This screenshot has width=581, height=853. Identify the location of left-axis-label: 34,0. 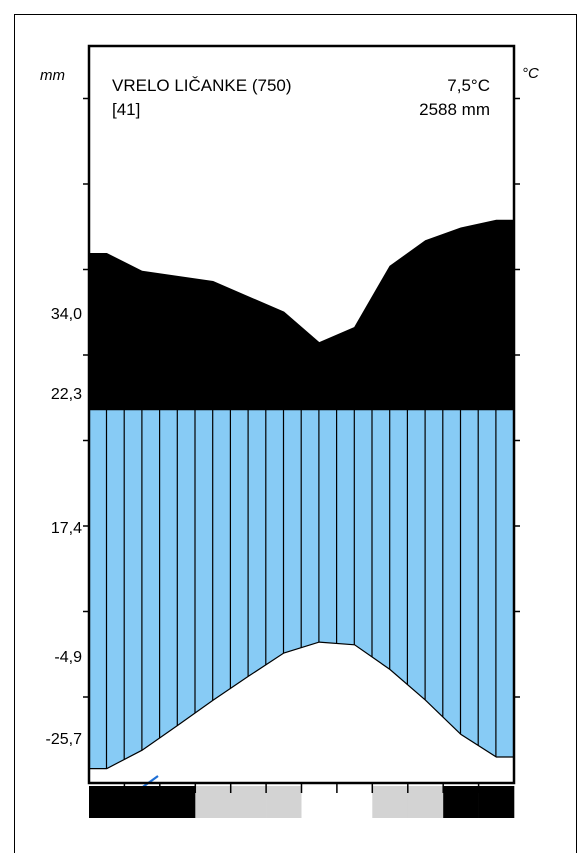
(66, 314).